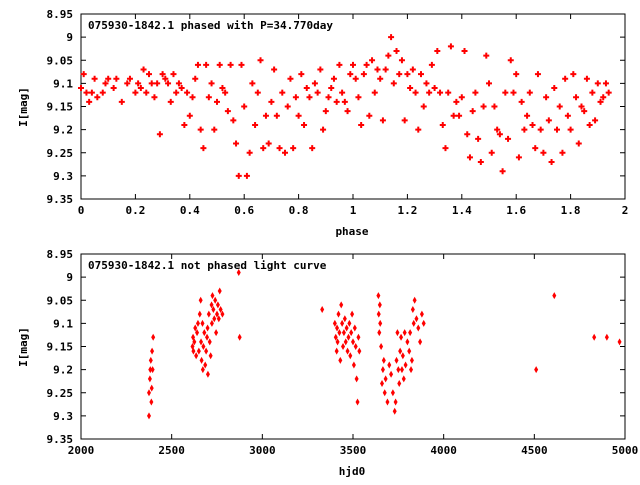 The image size is (640, 485). Describe the element at coordinates (352, 471) in the screenshot. I see `x-axis-label: hjd0` at that location.